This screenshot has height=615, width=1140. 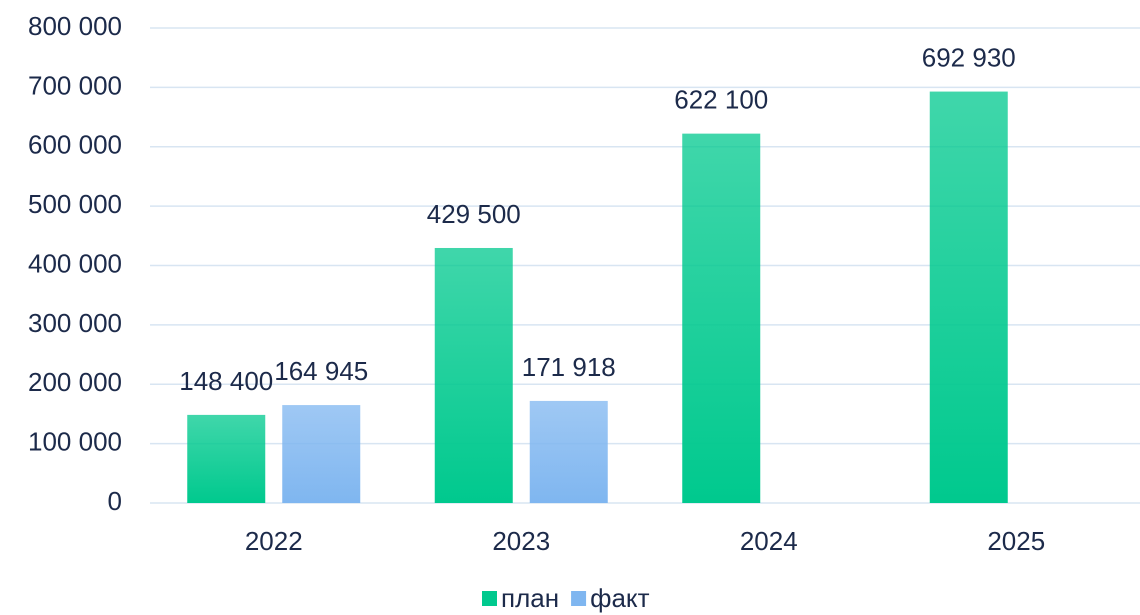 I want to click on data-label: 164 945, so click(x=321, y=371).